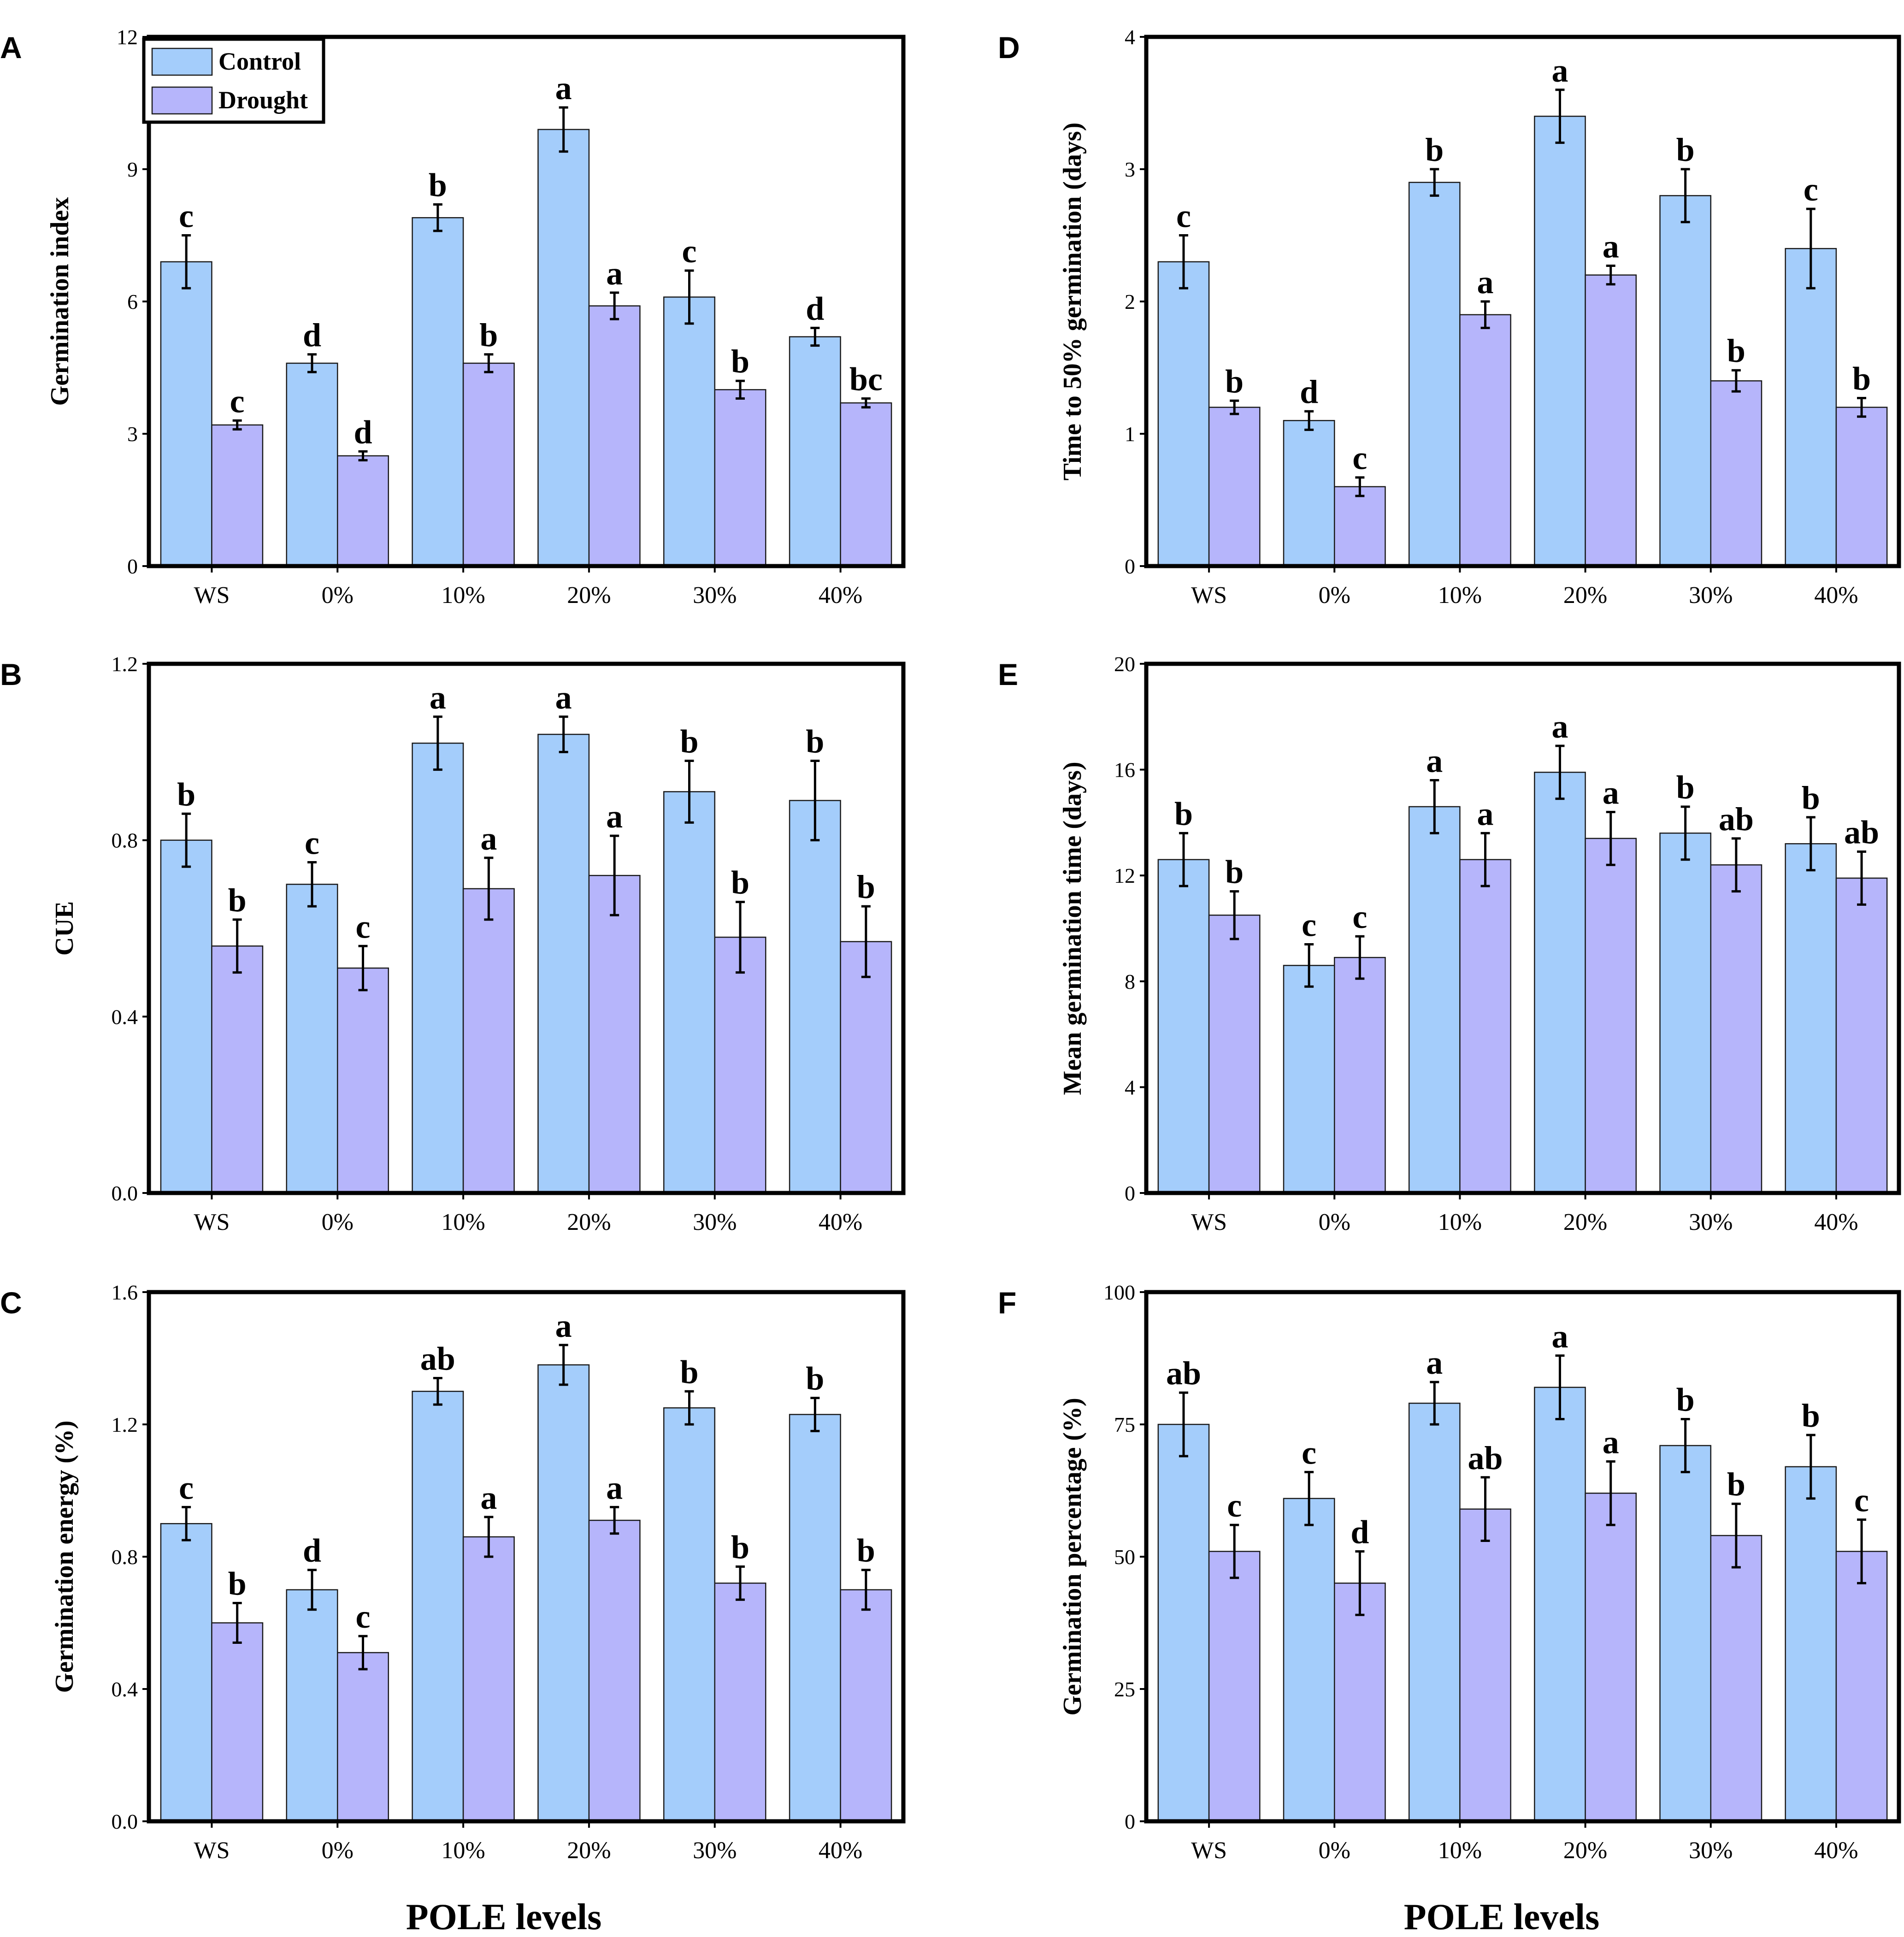  I want to click on panel-label: A, so click(11, 47).